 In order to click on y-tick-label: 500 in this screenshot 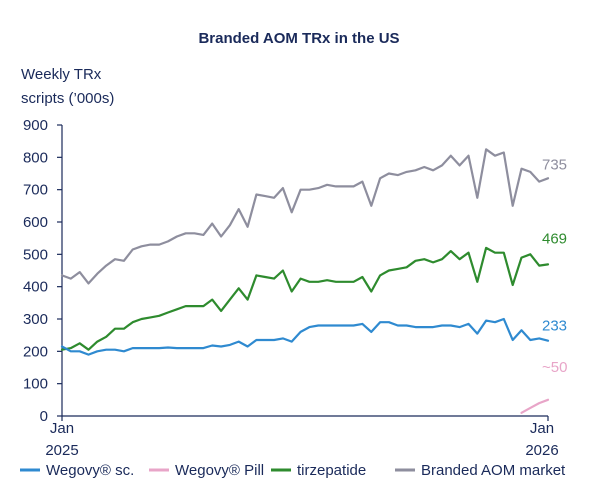, I will do `click(35, 254)`.